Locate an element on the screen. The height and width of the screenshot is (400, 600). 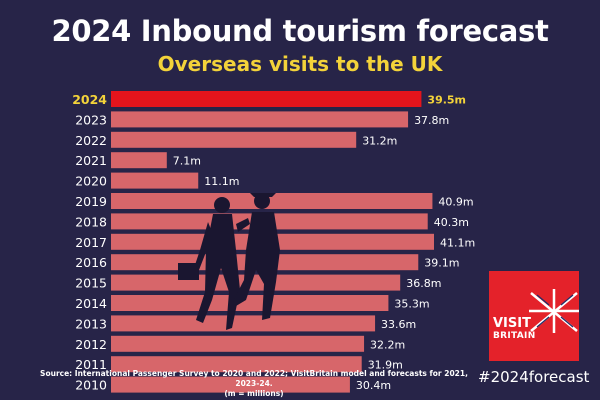
logo-britain-text: BRITAIN is located at coordinates (514, 336).